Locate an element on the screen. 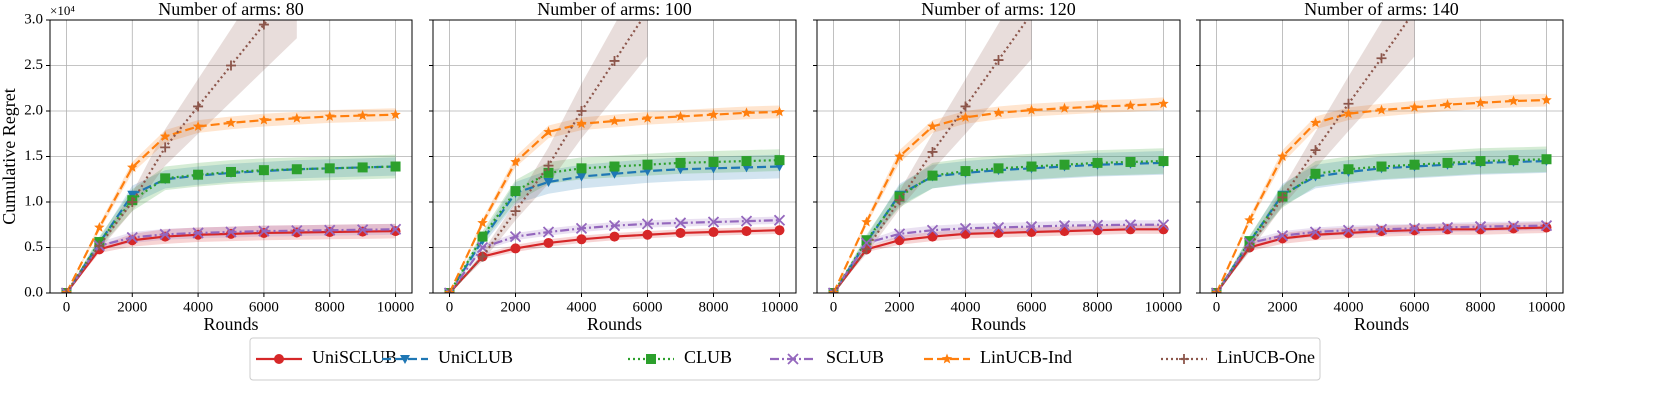  legend-label: UniCLUB is located at coordinates (475, 357).